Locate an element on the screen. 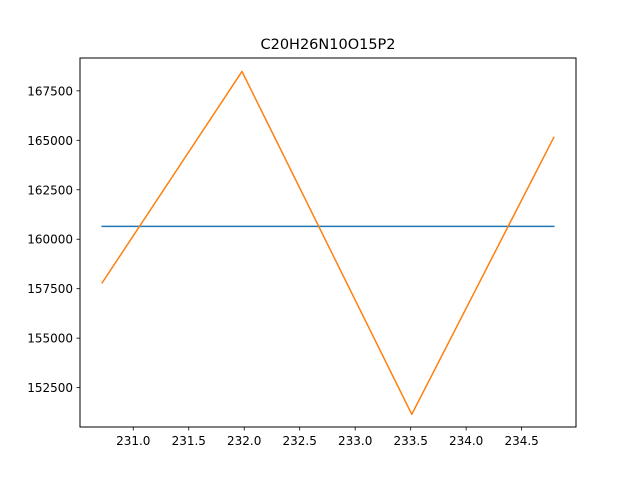 Image resolution: width=640 pixels, height=480 pixels. x-tick-label: 234.0 is located at coordinates (466, 441).